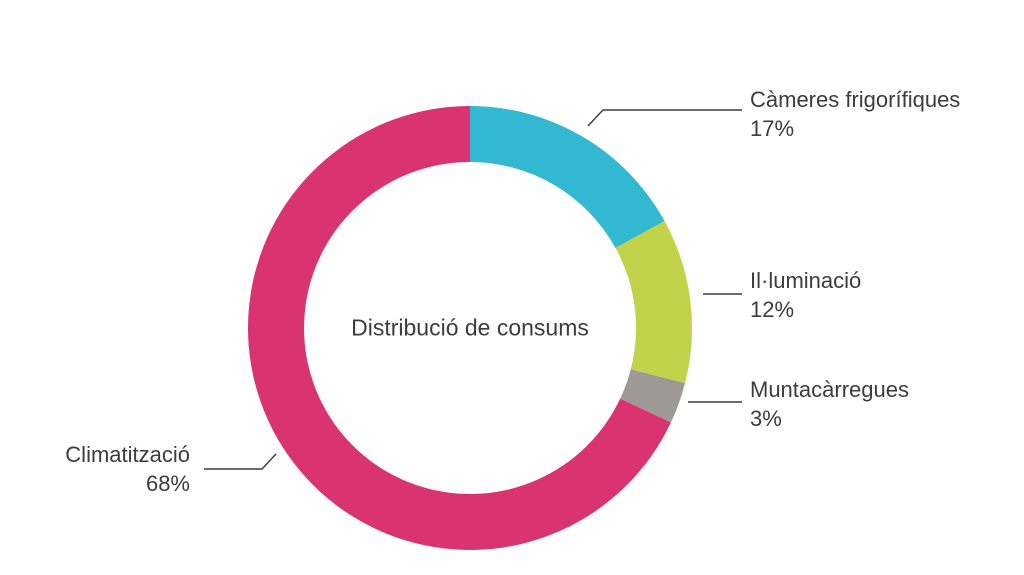 This screenshot has width=1024, height=575. What do you see at coordinates (127, 469) in the screenshot?
I see `callout-climatitzacio: Climatització 68%` at bounding box center [127, 469].